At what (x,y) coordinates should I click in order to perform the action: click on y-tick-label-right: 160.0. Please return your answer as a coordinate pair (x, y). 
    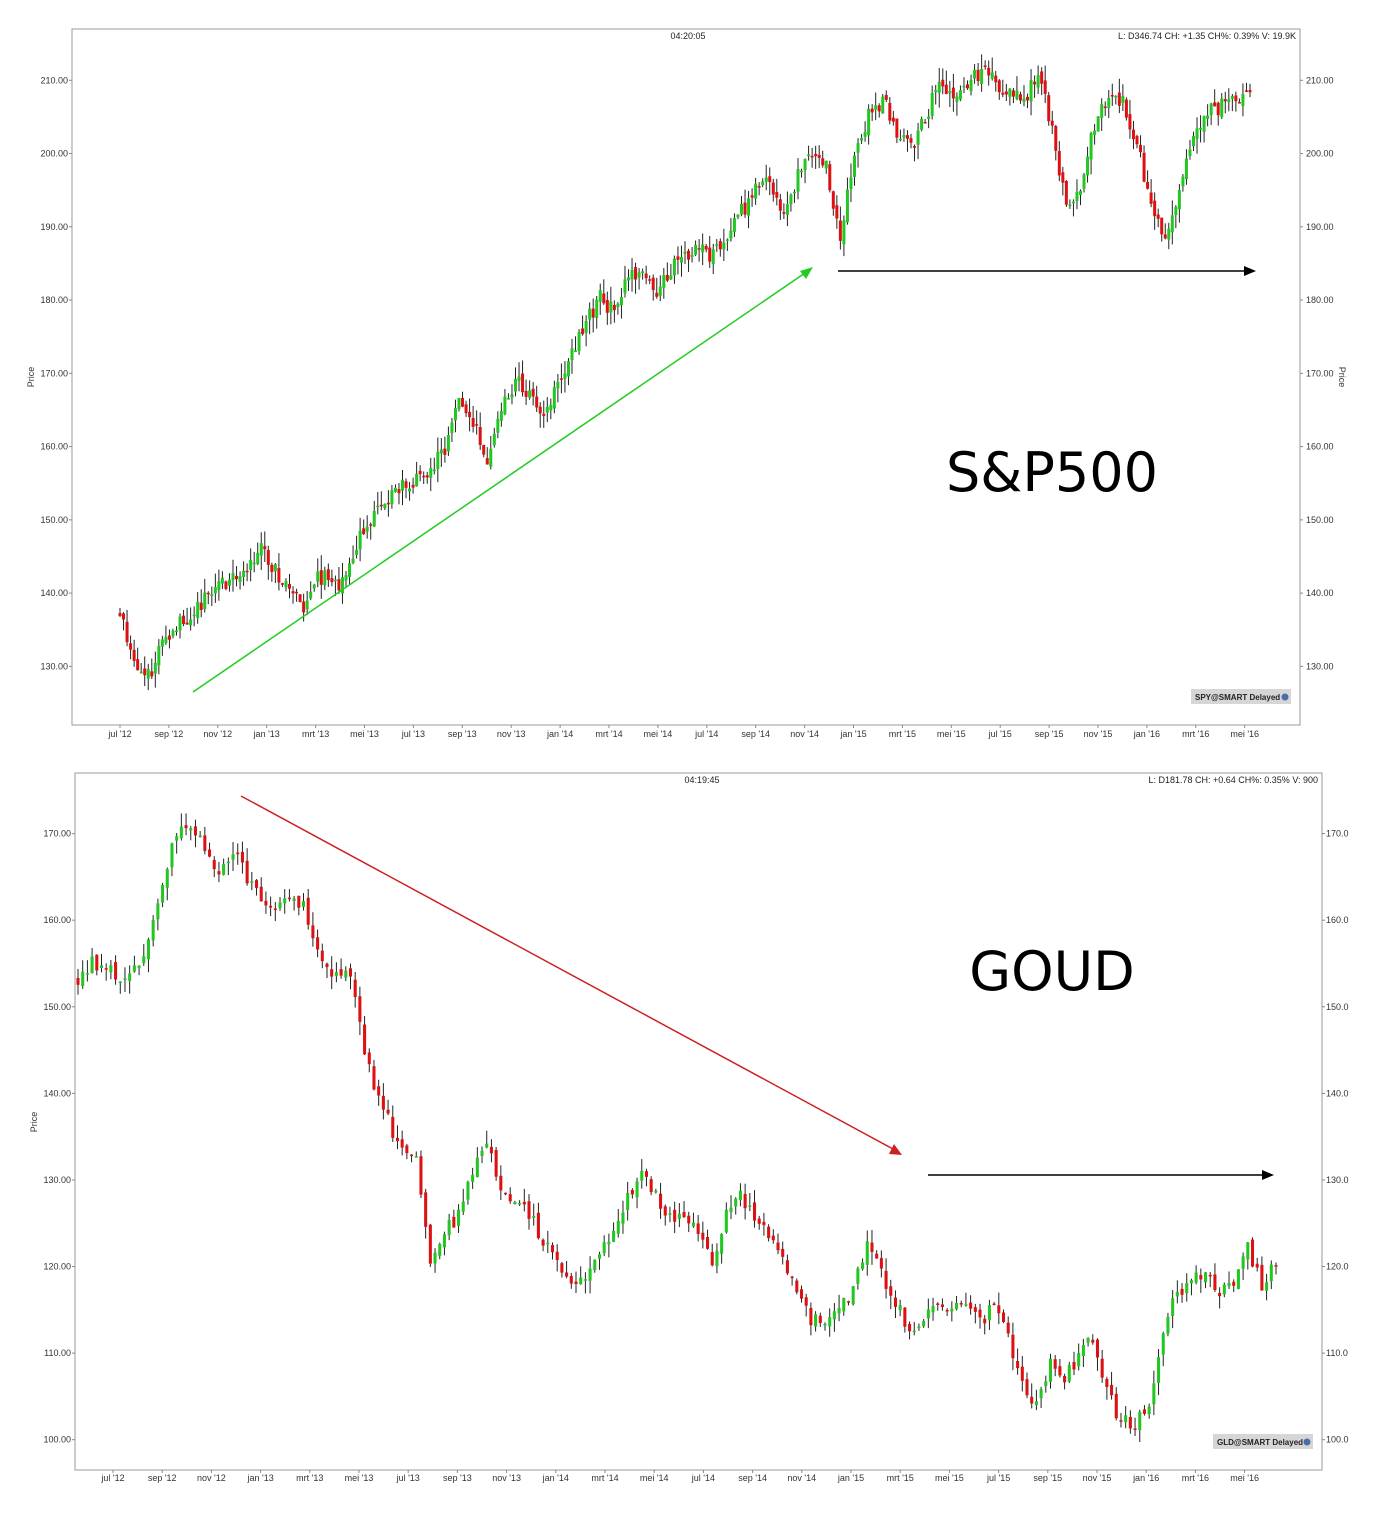
    Looking at the image, I should click on (1337, 920).